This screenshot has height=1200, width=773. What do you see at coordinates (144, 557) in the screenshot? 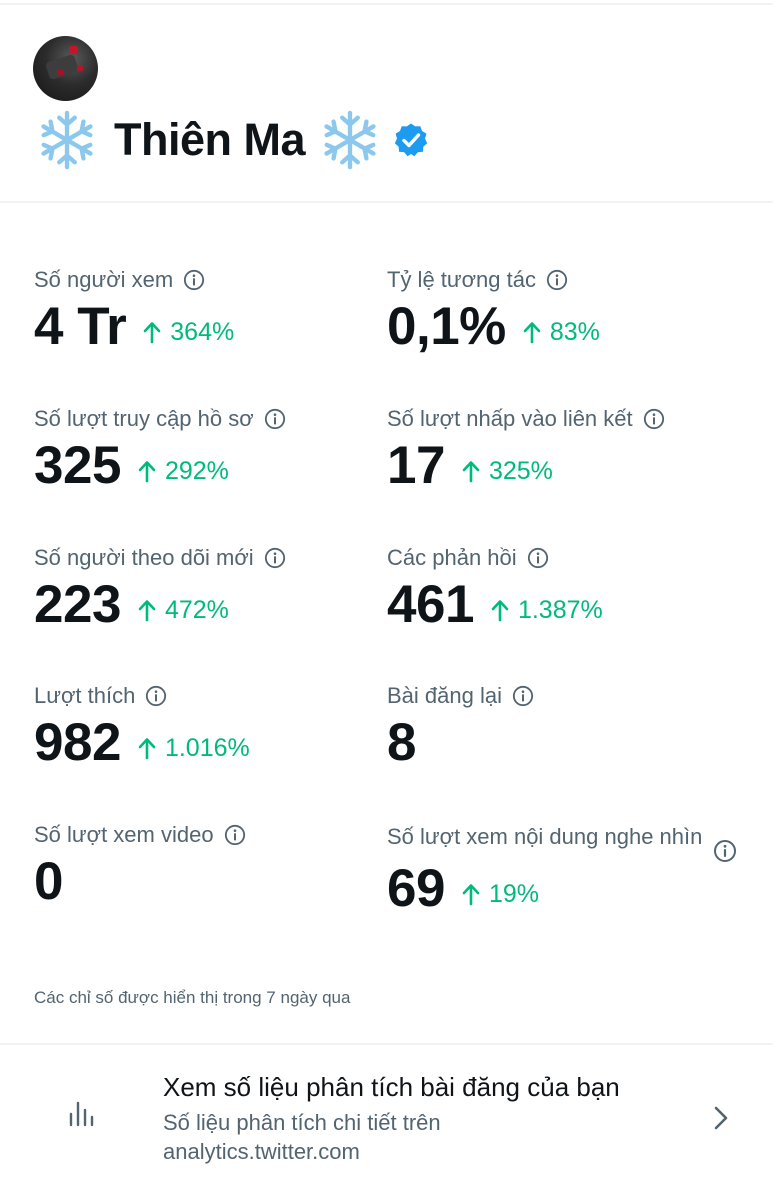
I see `metric-label: Số người theo dõi mới` at bounding box center [144, 557].